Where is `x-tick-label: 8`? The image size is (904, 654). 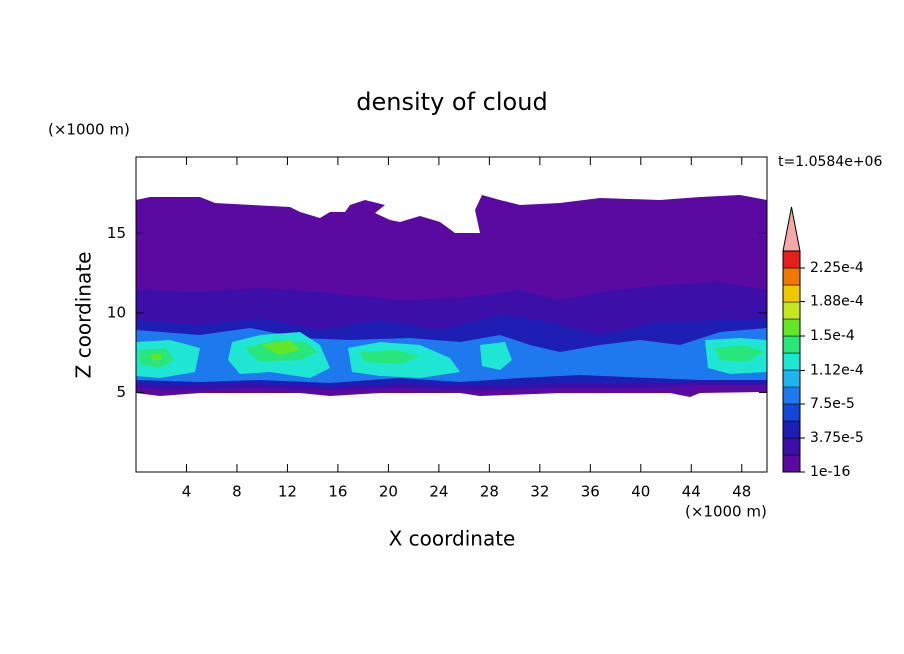 x-tick-label: 8 is located at coordinates (237, 492).